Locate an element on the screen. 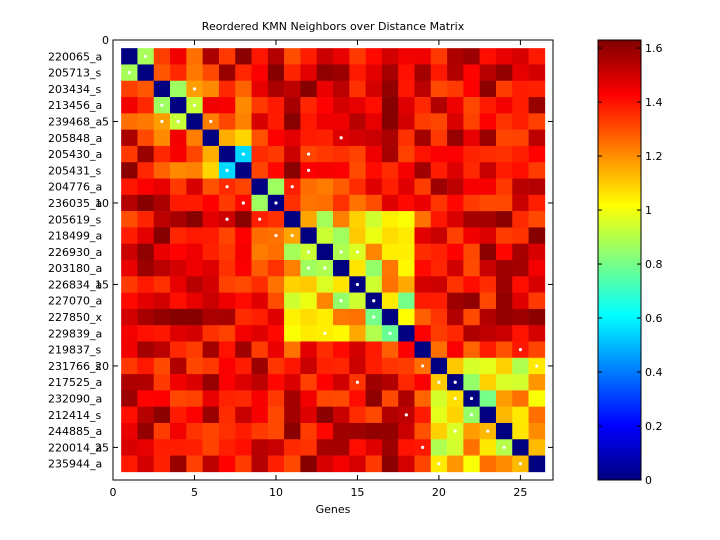 This screenshot has width=720, height=540. row-label: 227850_x is located at coordinates (75, 317).